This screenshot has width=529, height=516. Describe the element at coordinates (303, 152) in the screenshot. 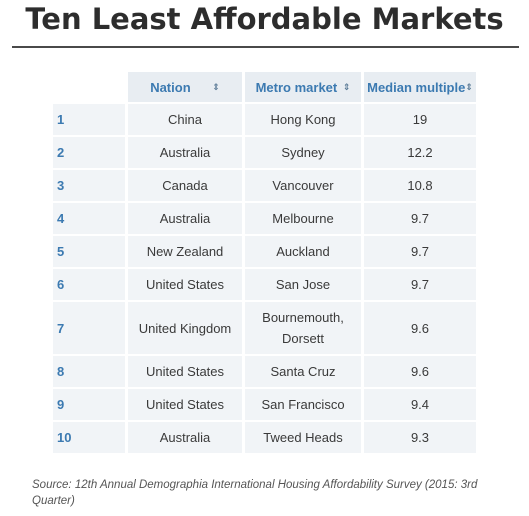

I see `metro-cell: Sydney` at that location.